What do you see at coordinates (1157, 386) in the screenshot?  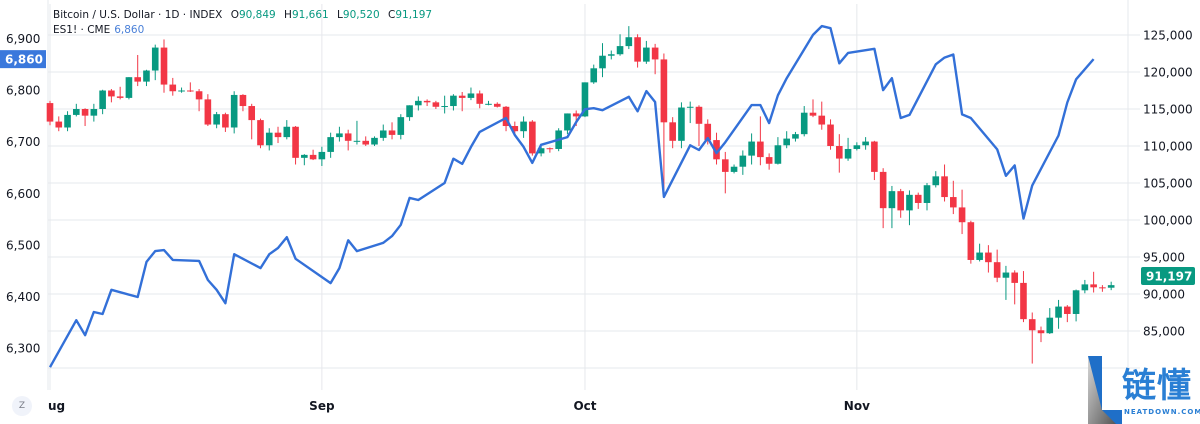 I see `logo-text: 链懂` at bounding box center [1157, 386].